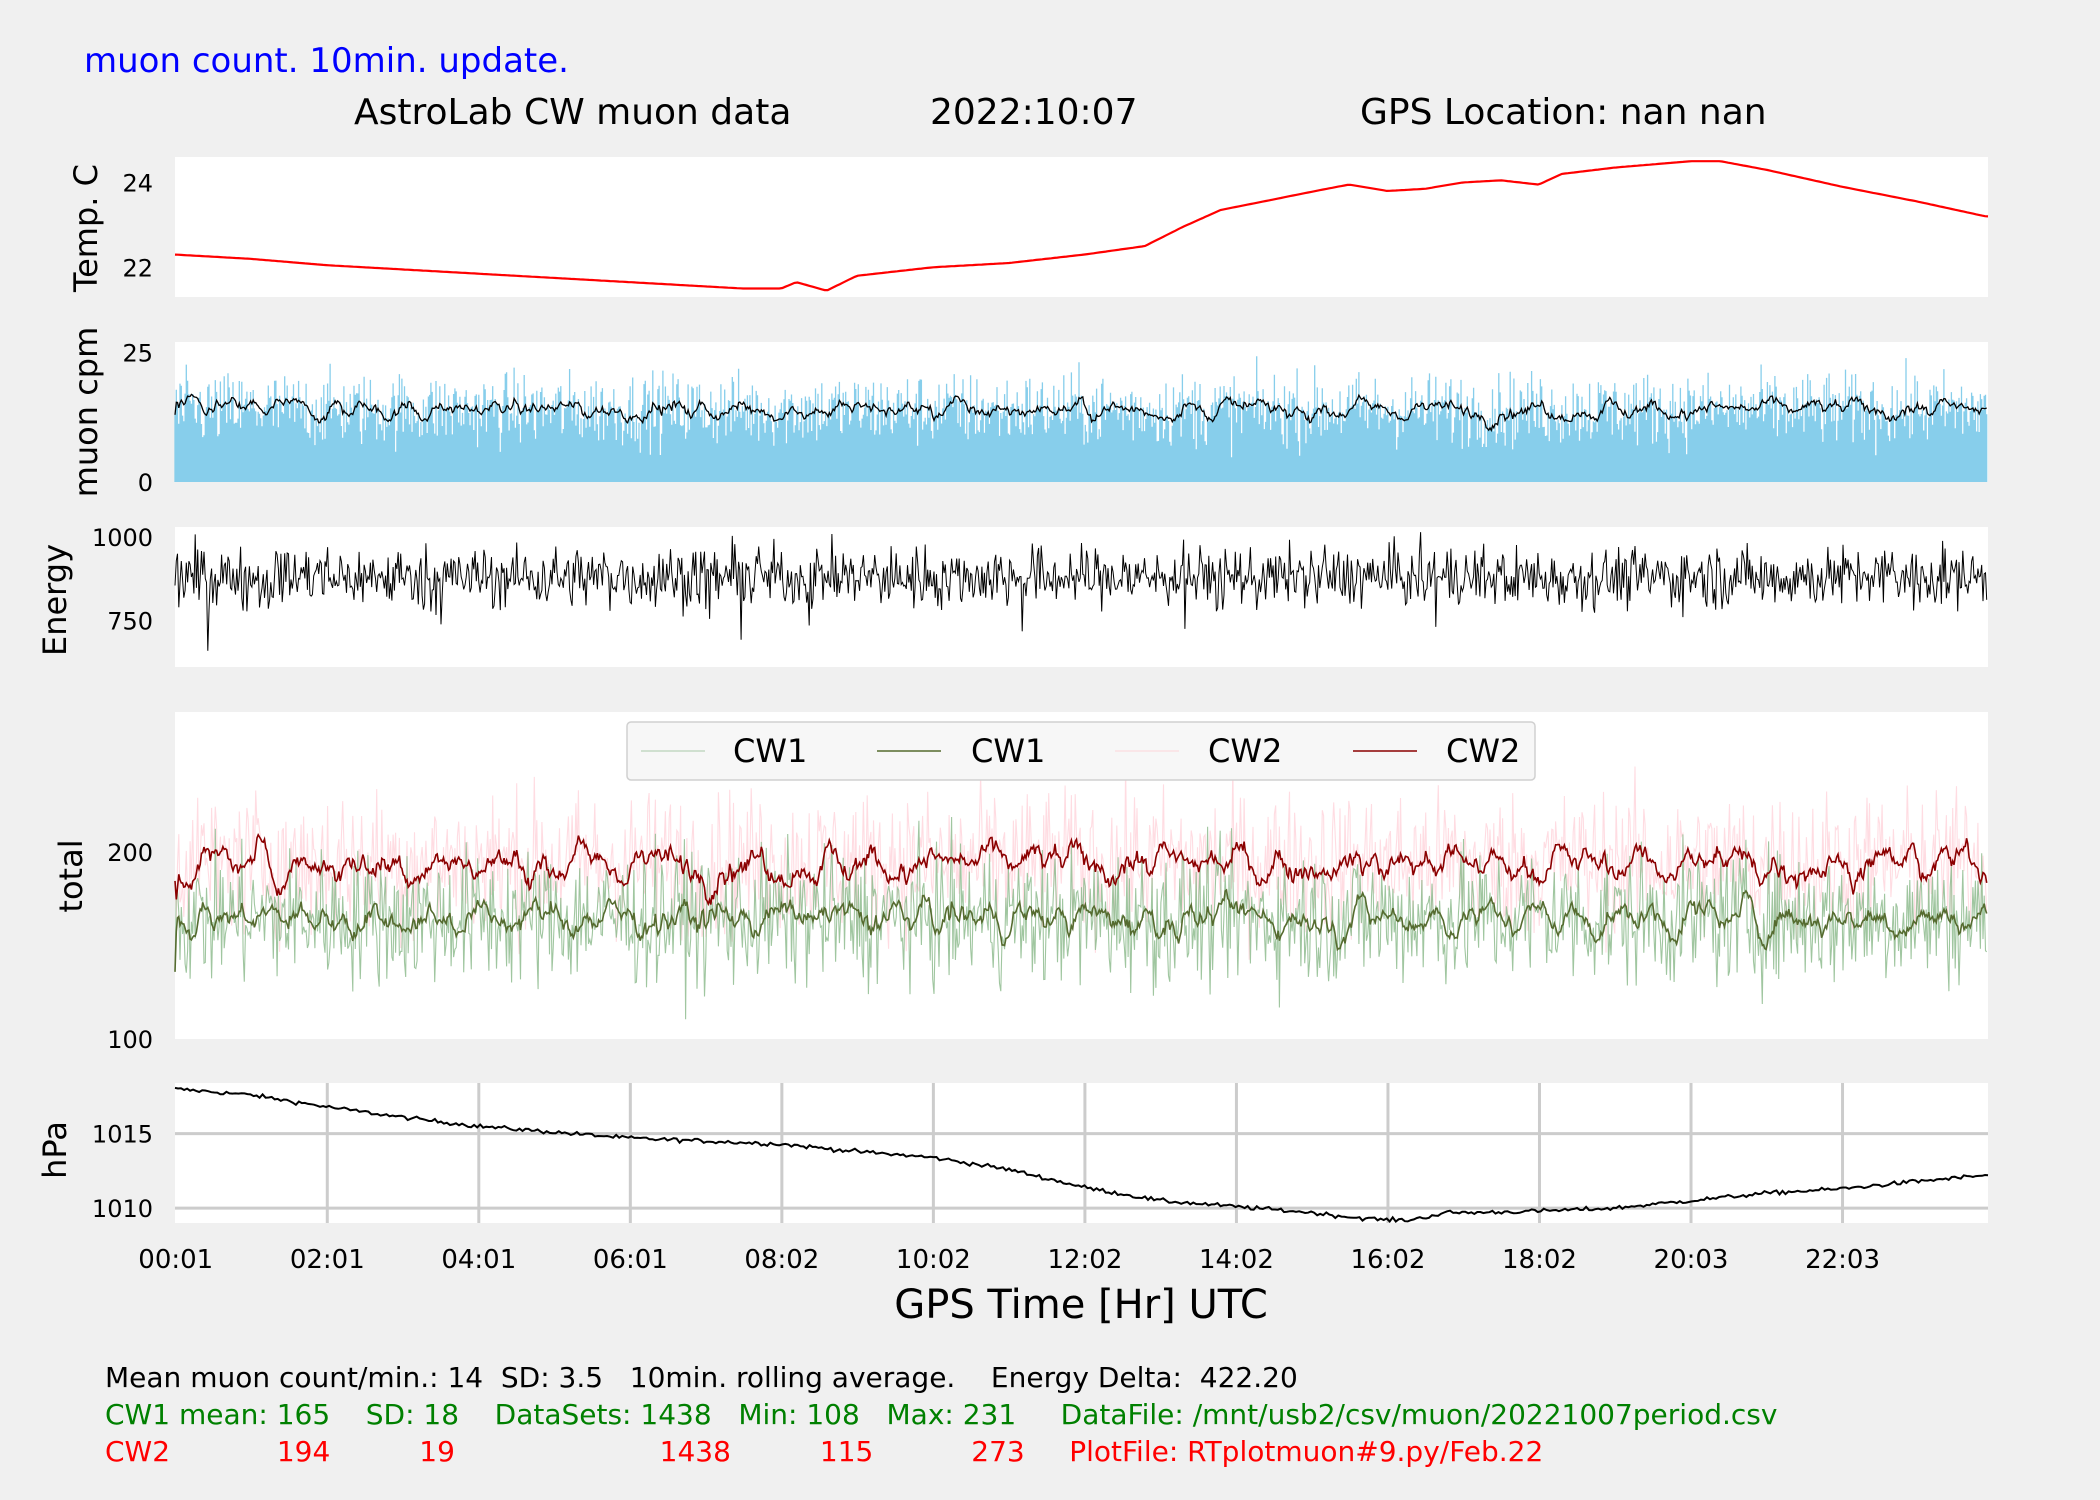 The width and height of the screenshot is (2100, 1500). What do you see at coordinates (137, 353) in the screenshot?
I see `ytick-label-1-1: 25` at bounding box center [137, 353].